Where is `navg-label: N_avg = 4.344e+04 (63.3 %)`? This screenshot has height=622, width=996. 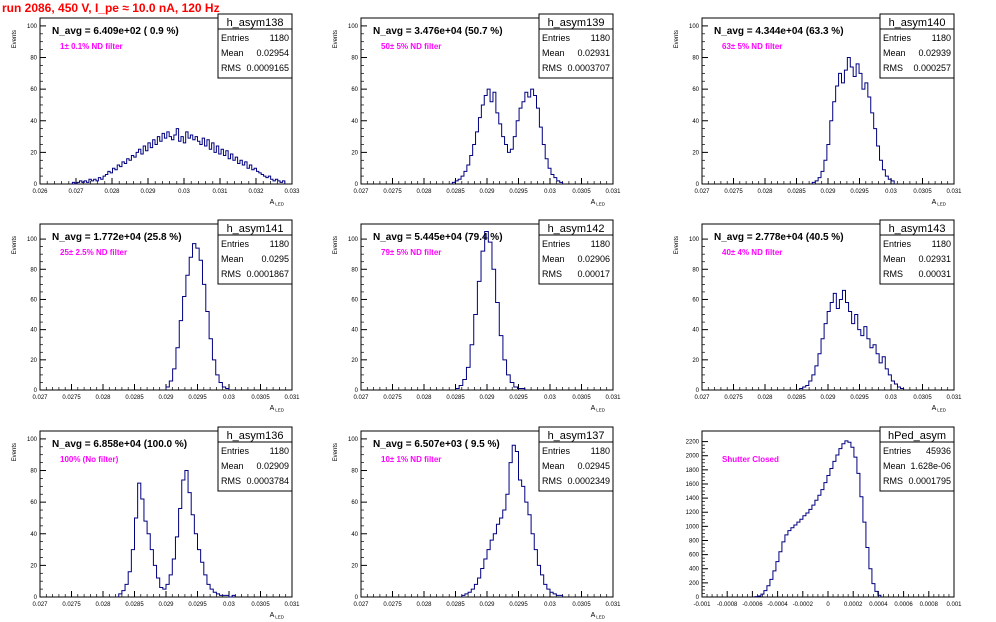 navg-label: N_avg = 4.344e+04 (63.3 %) is located at coordinates (779, 31).